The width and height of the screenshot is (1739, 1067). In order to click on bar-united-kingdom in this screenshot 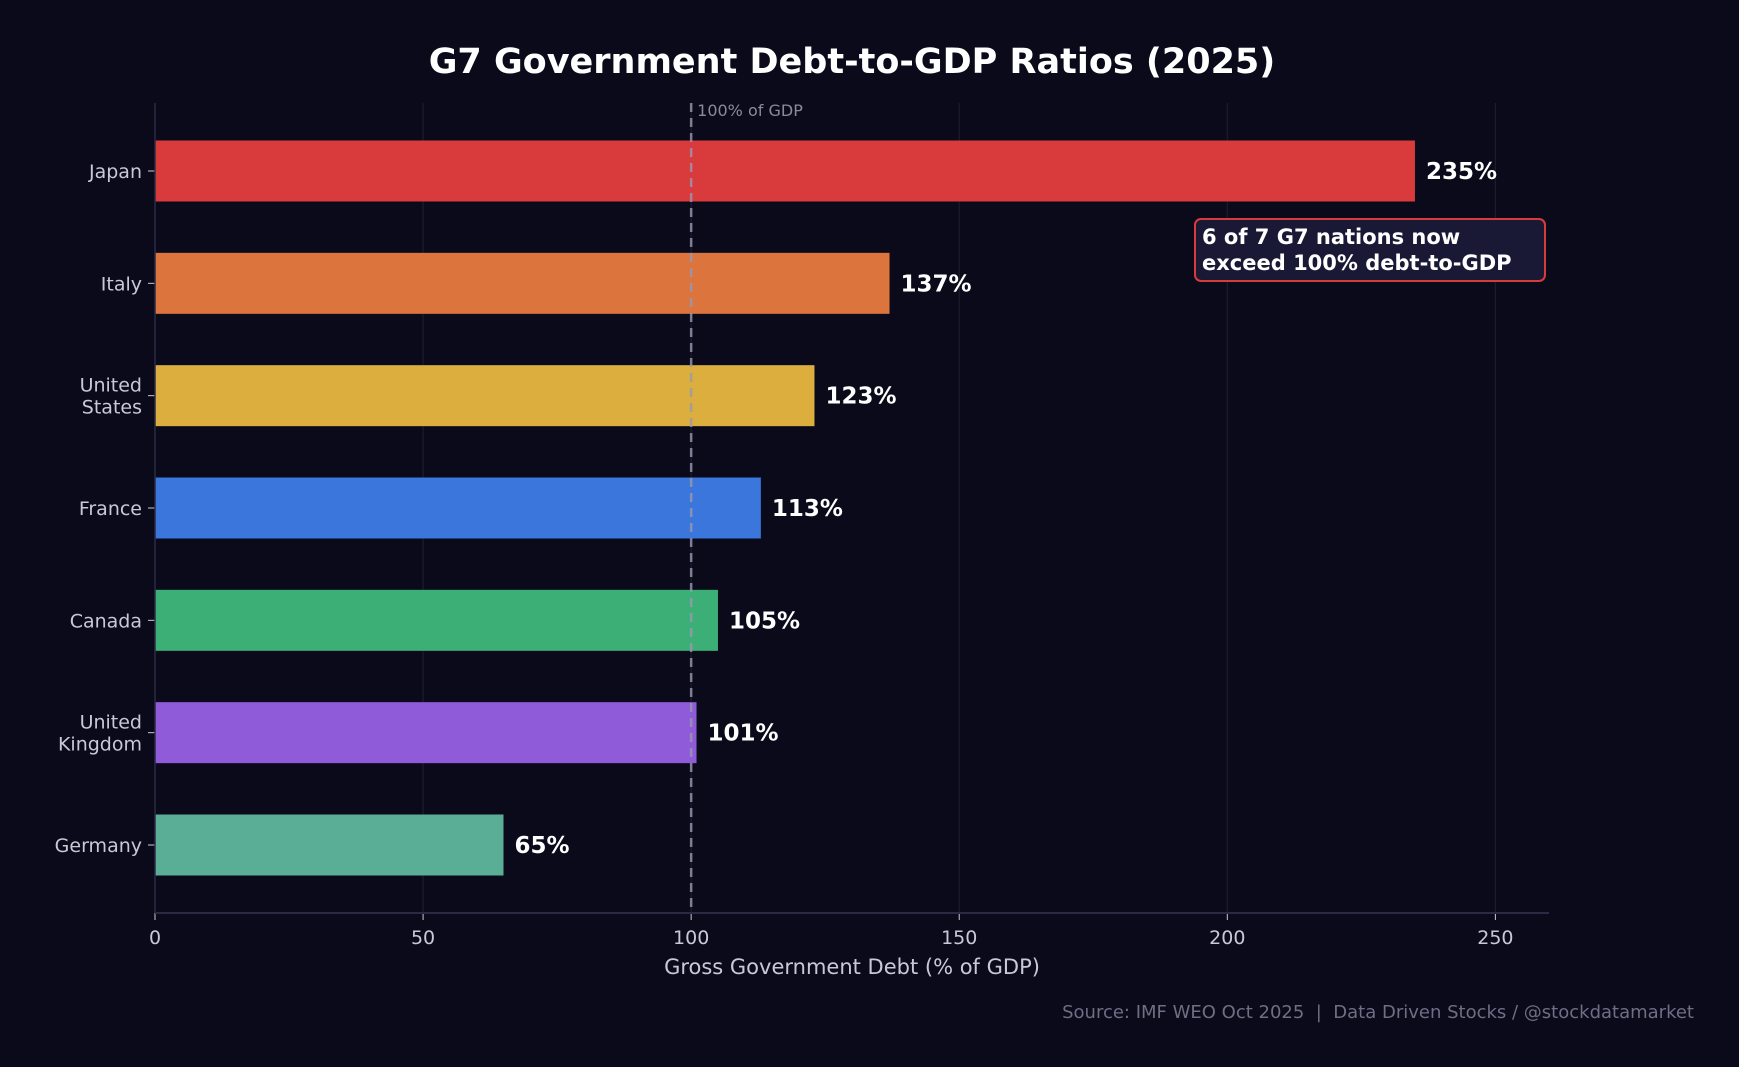, I will do `click(426, 733)`.